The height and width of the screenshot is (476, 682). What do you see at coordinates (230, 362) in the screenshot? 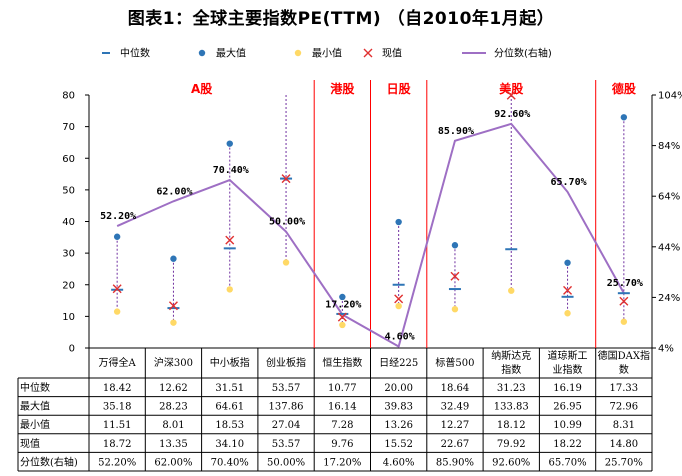
I see `category-label: 中小板指` at bounding box center [230, 362].